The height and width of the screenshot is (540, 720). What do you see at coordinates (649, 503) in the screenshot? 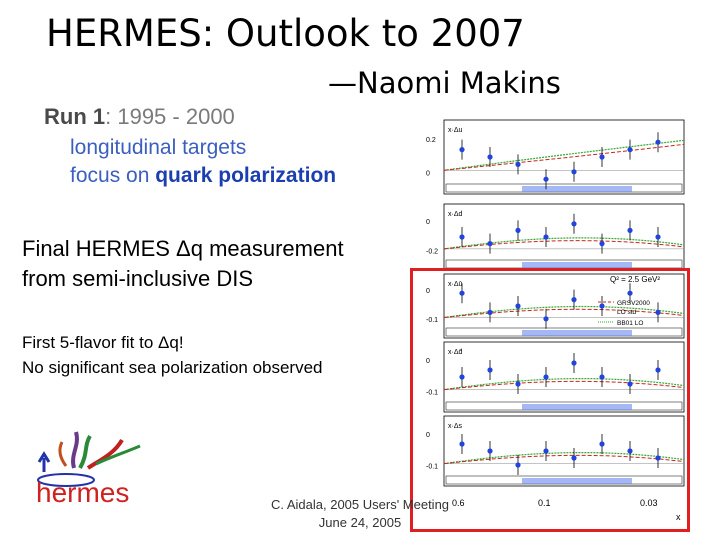
I see `x-tick-label: 0.03` at bounding box center [649, 503].